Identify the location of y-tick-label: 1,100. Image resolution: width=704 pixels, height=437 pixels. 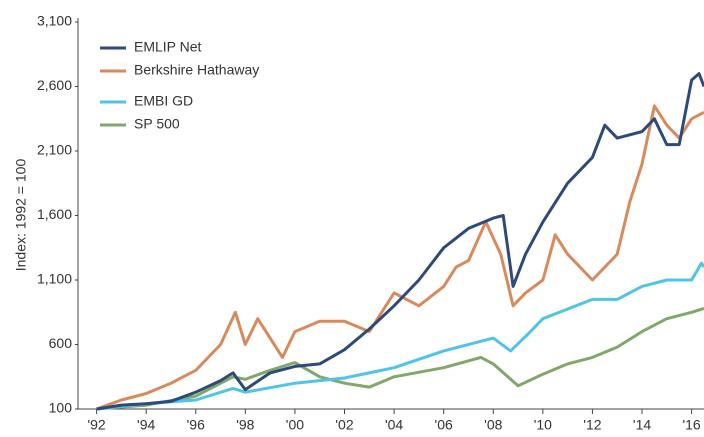
(54, 279).